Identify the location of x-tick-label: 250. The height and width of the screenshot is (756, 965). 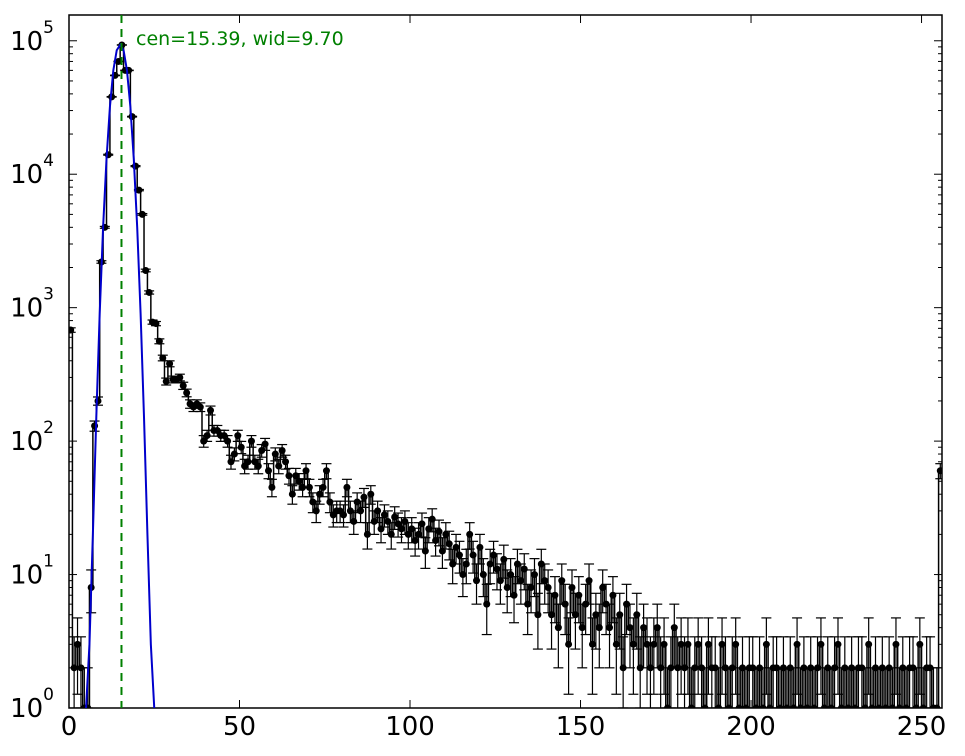
(922, 727).